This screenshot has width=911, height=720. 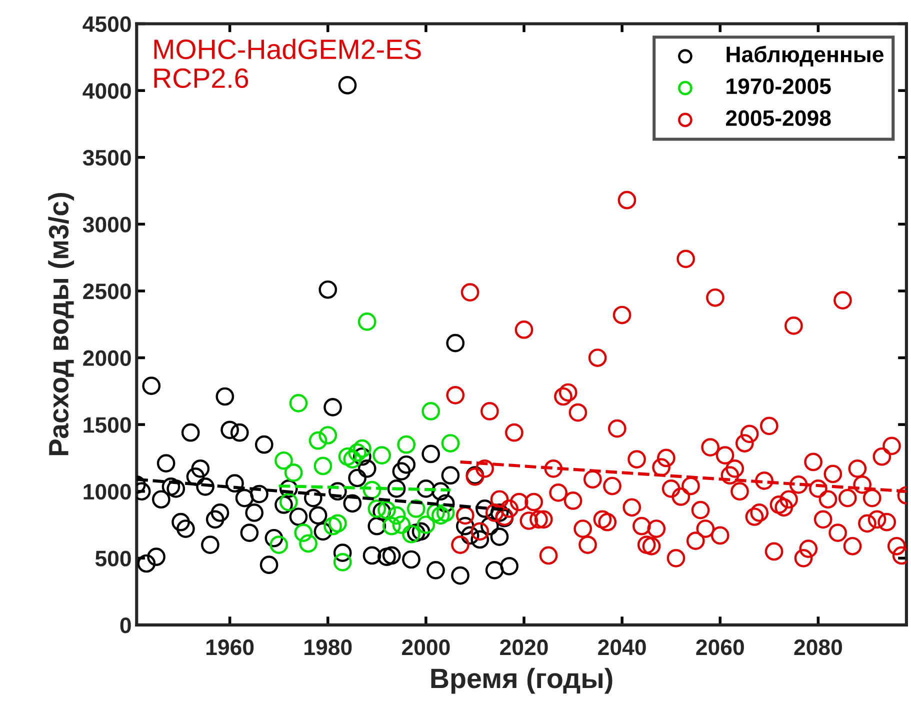 I want to click on x-tick-label: 1960, so click(x=230, y=647).